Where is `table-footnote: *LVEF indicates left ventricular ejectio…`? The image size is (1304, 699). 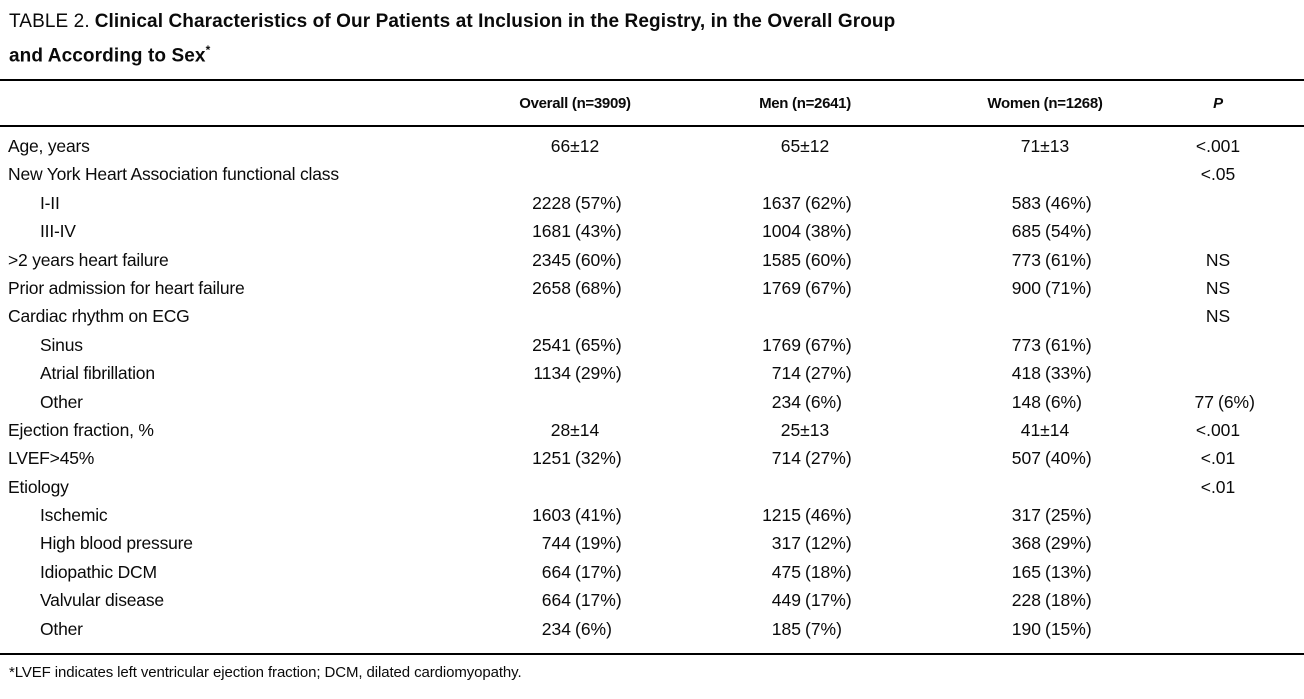
table-footnote: *LVEF indicates left ventricular ejectio… is located at coordinates (265, 673).